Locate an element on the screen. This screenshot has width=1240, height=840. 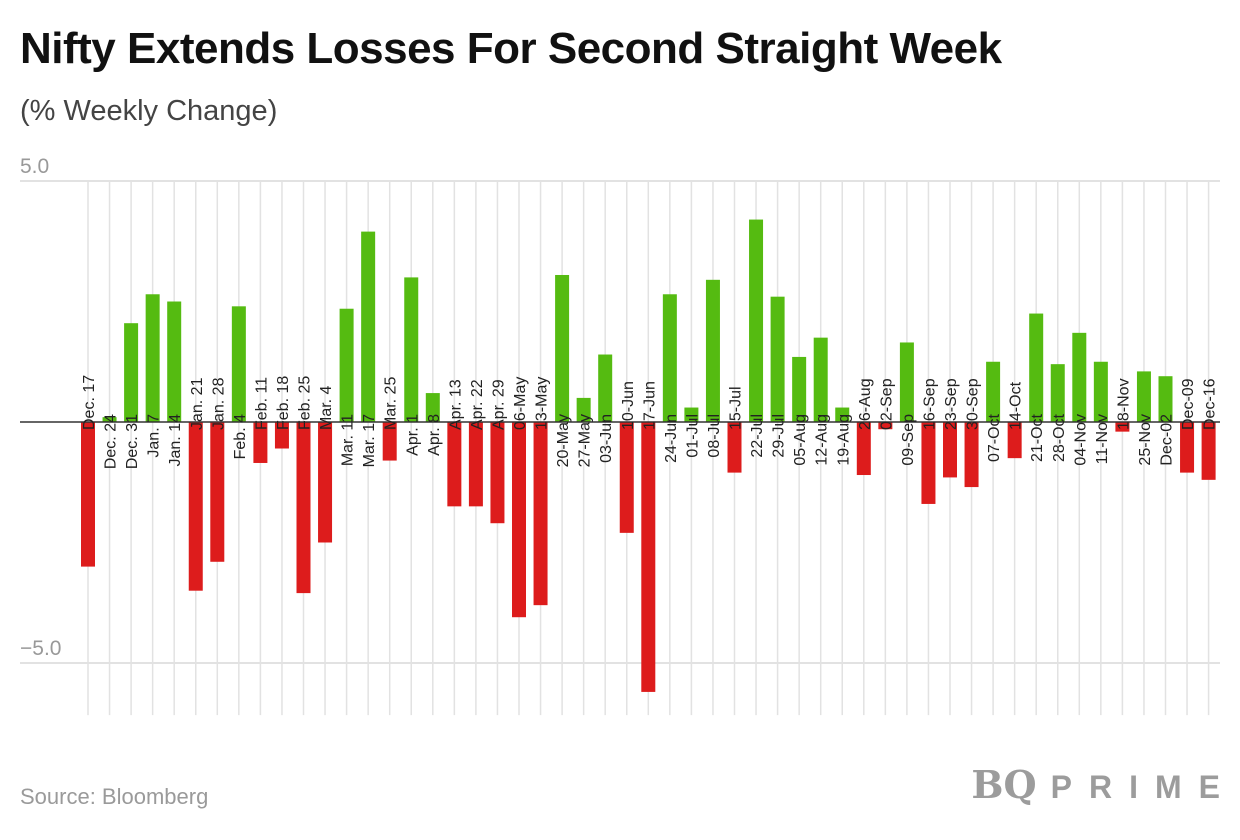
chart-subtitle: (% Weekly Change) is located at coordinates (149, 111).